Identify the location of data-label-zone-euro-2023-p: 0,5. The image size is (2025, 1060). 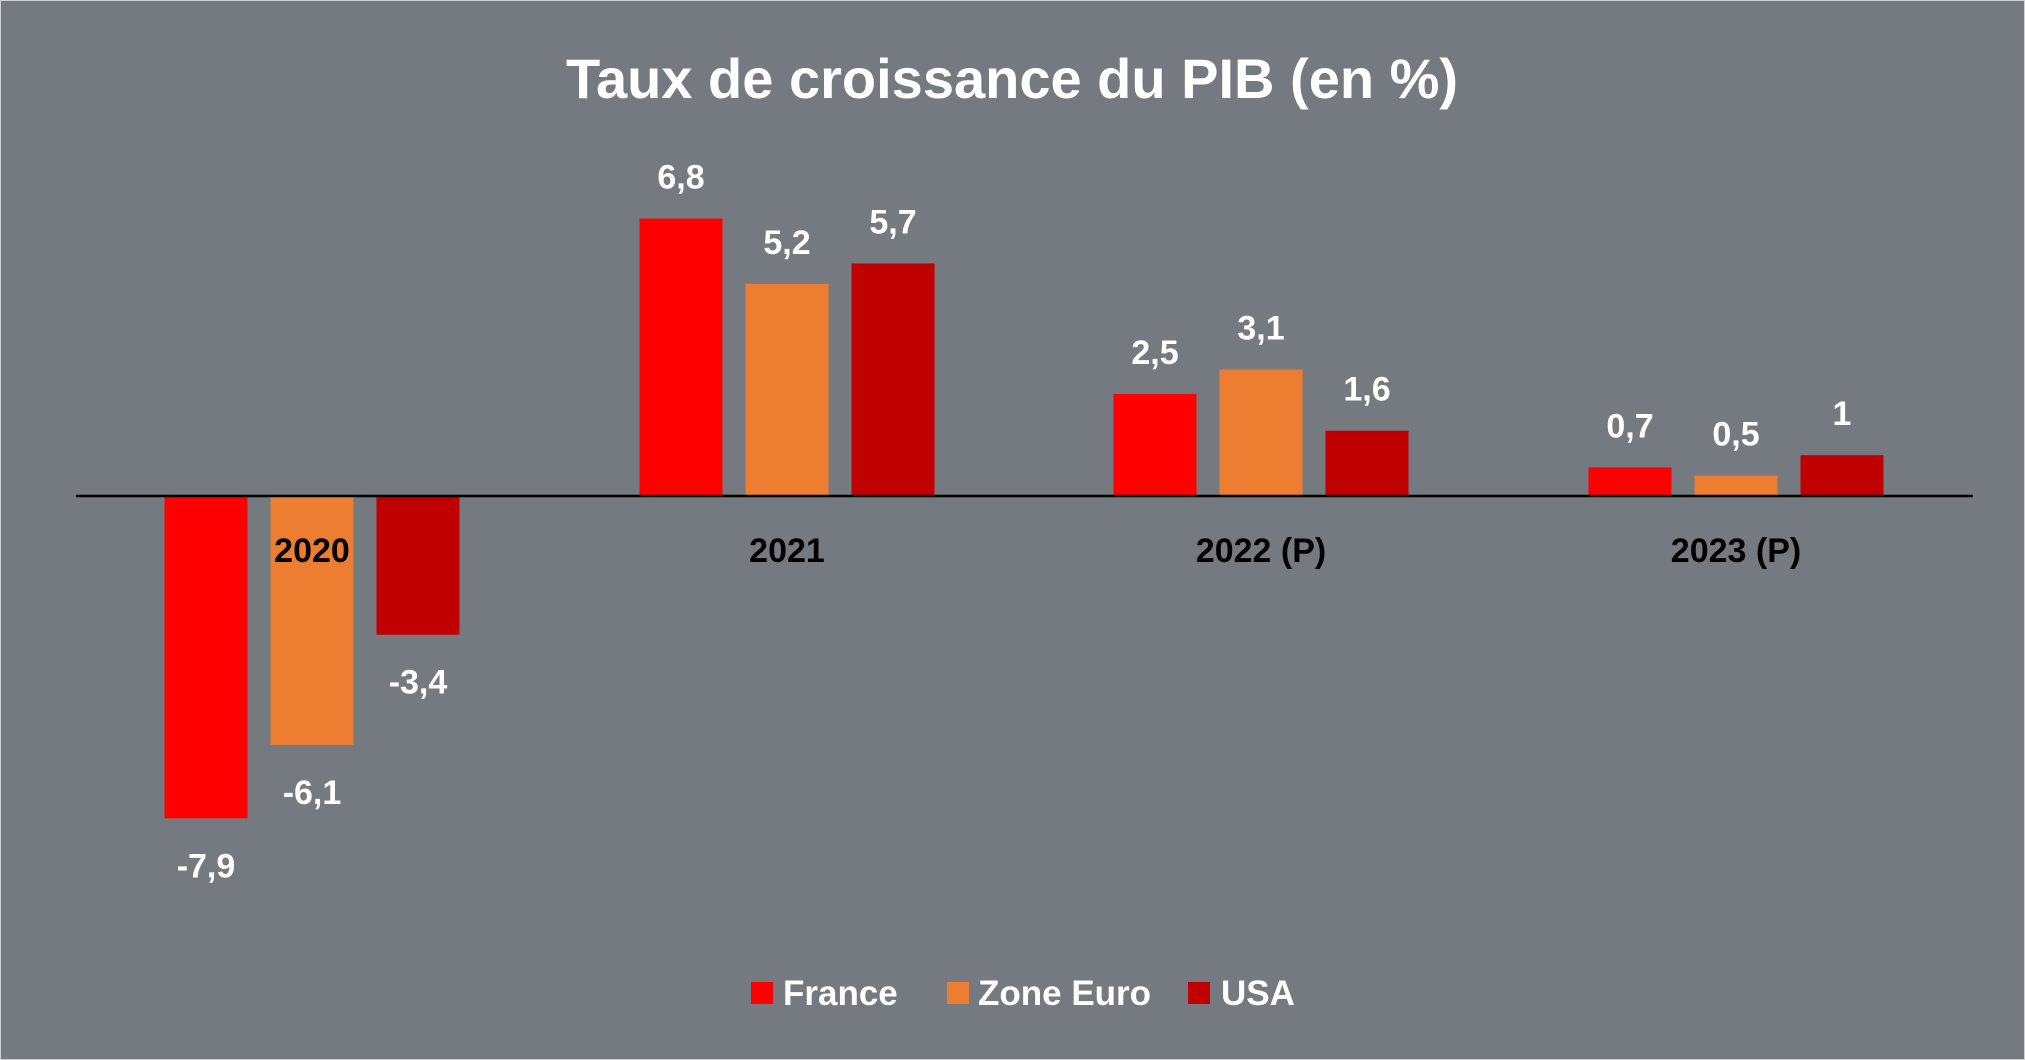
(1735, 435).